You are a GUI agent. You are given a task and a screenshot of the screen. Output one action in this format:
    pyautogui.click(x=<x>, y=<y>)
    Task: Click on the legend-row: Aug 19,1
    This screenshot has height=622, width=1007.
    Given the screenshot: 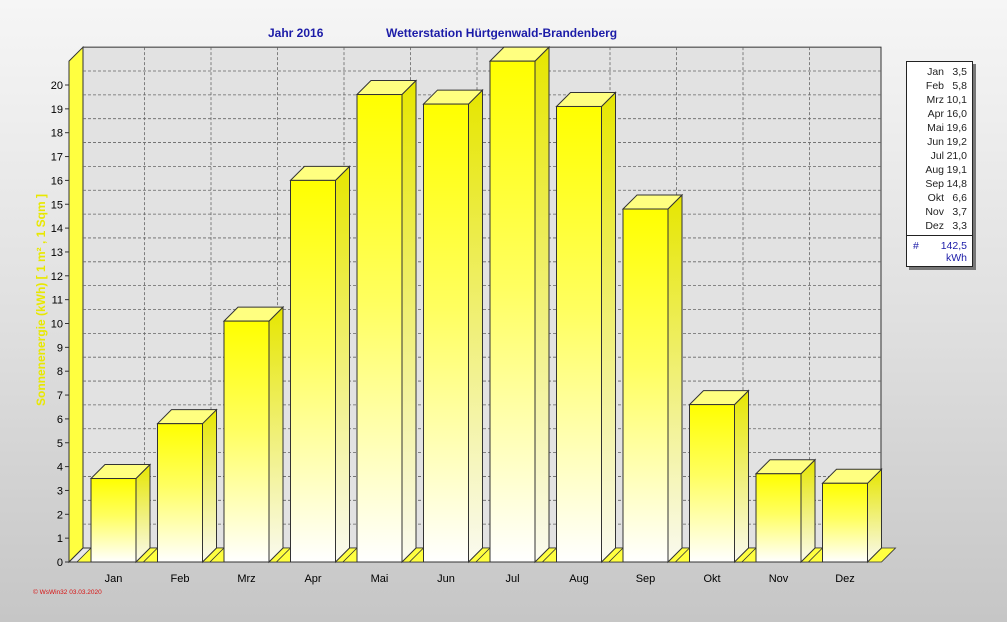 What is the action you would take?
    pyautogui.click(x=939, y=170)
    